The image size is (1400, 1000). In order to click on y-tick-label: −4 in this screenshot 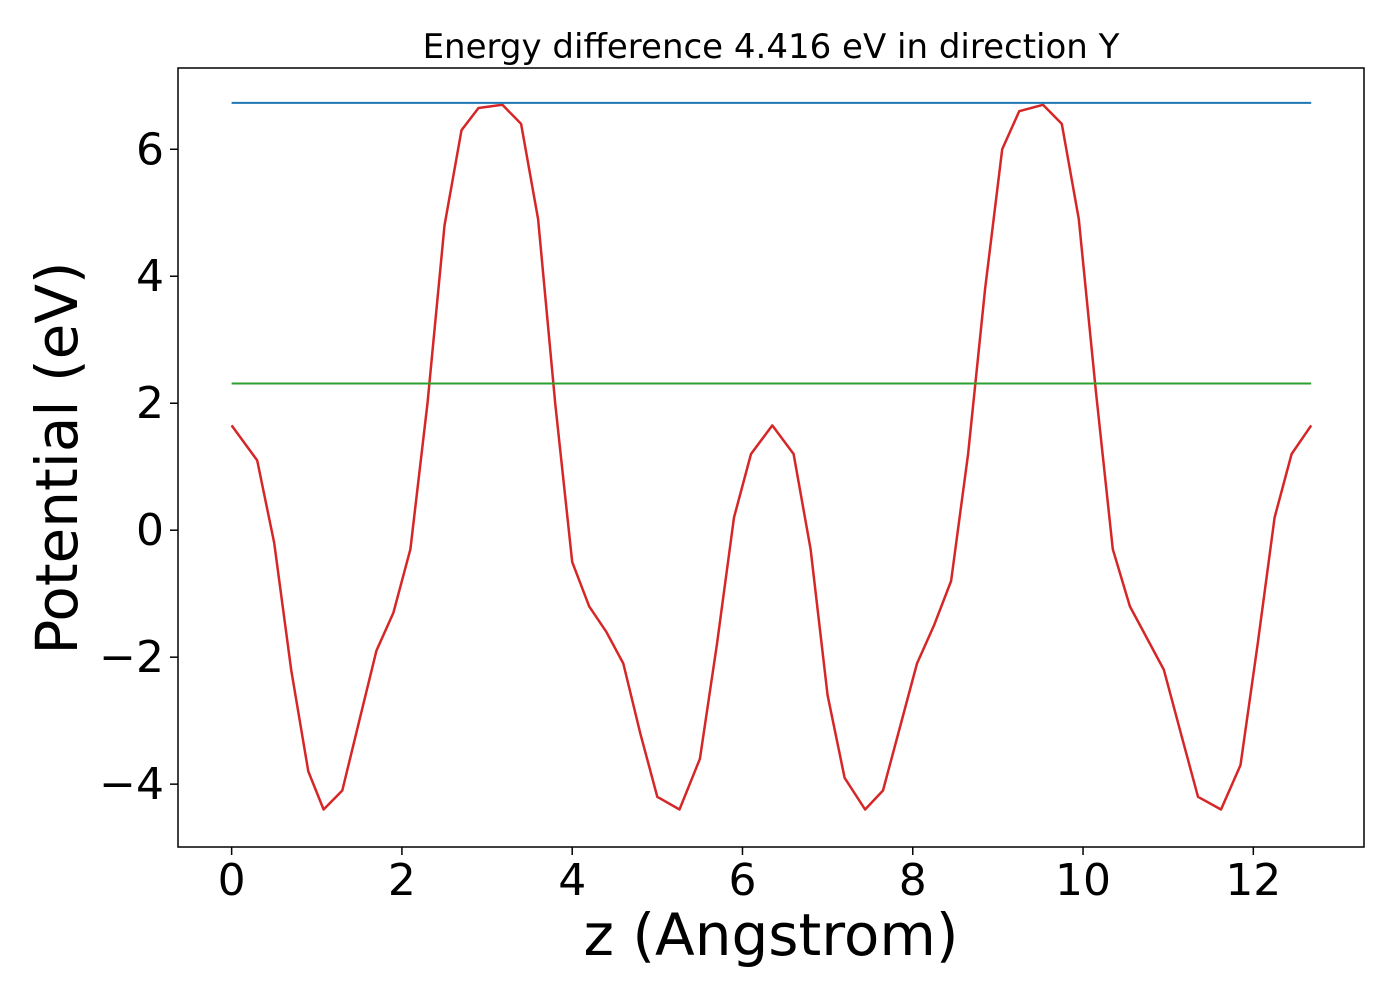, I will do `click(131, 784)`.